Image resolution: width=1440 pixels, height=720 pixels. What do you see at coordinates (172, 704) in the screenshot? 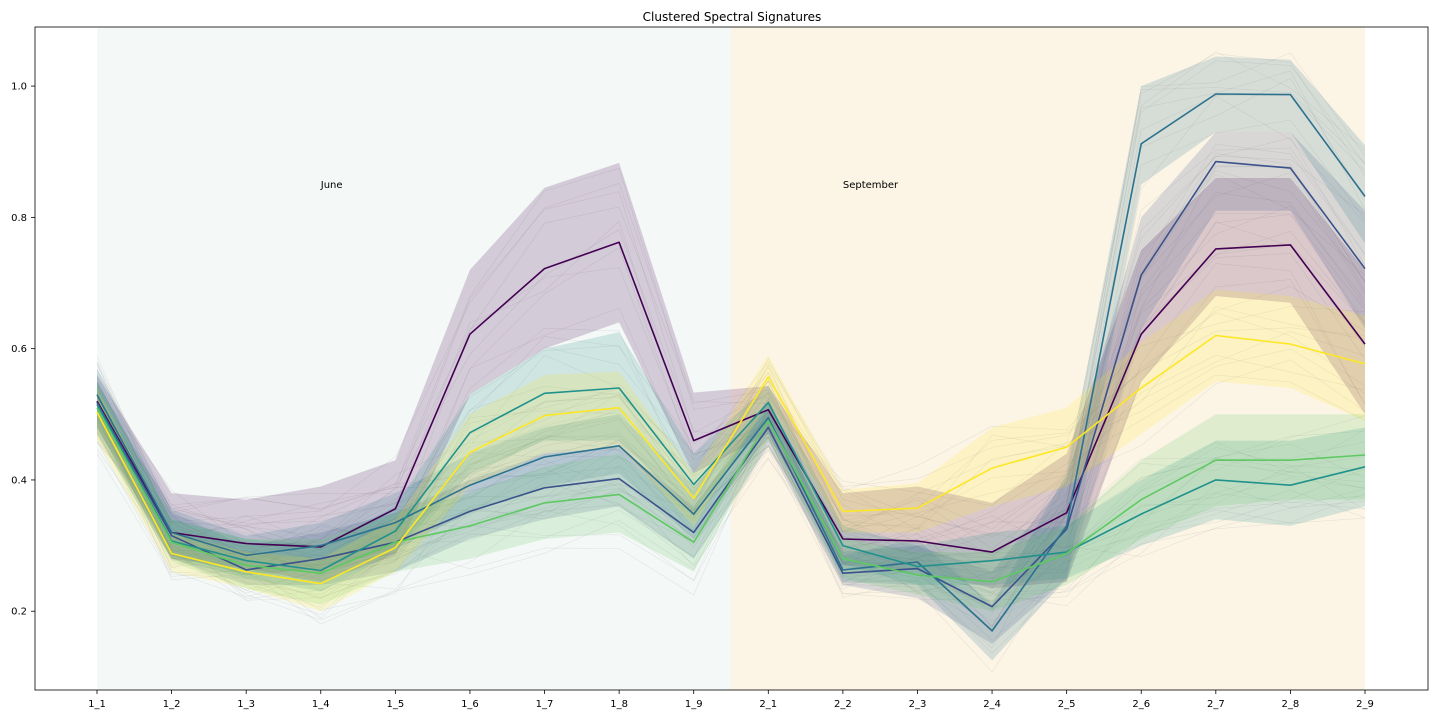
I see `x-tick-label: 1_2` at bounding box center [172, 704].